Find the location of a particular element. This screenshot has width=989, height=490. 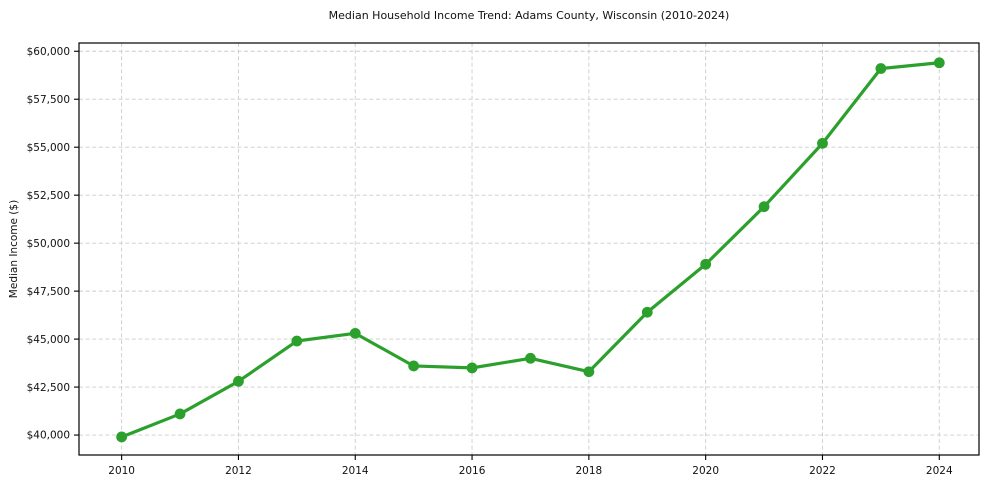

data-point-2017 is located at coordinates (530, 358).